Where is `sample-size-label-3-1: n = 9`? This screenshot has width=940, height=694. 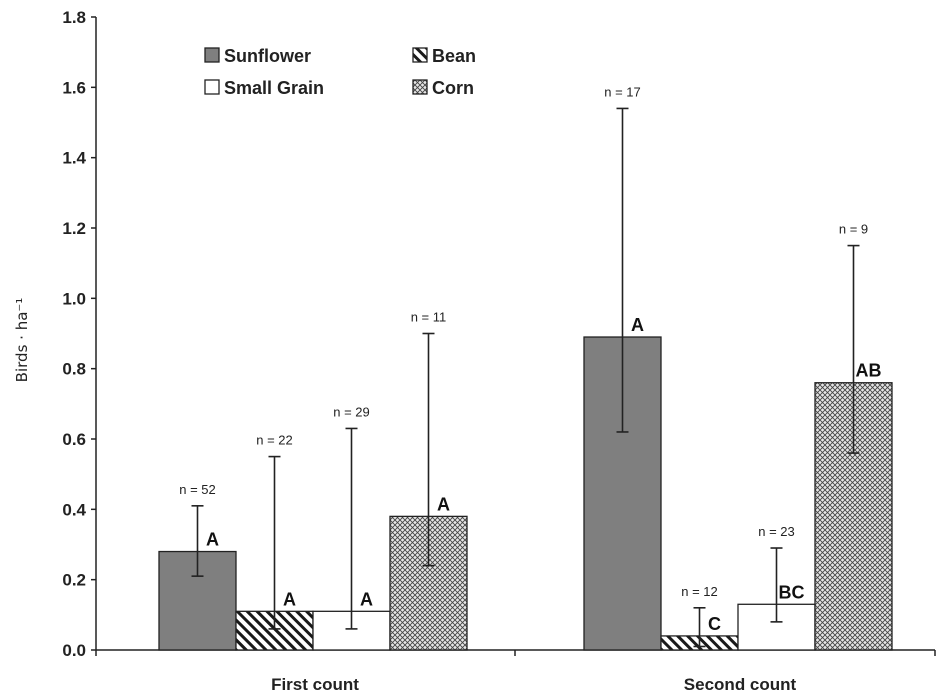 sample-size-label-3-1: n = 9 is located at coordinates (853, 229).